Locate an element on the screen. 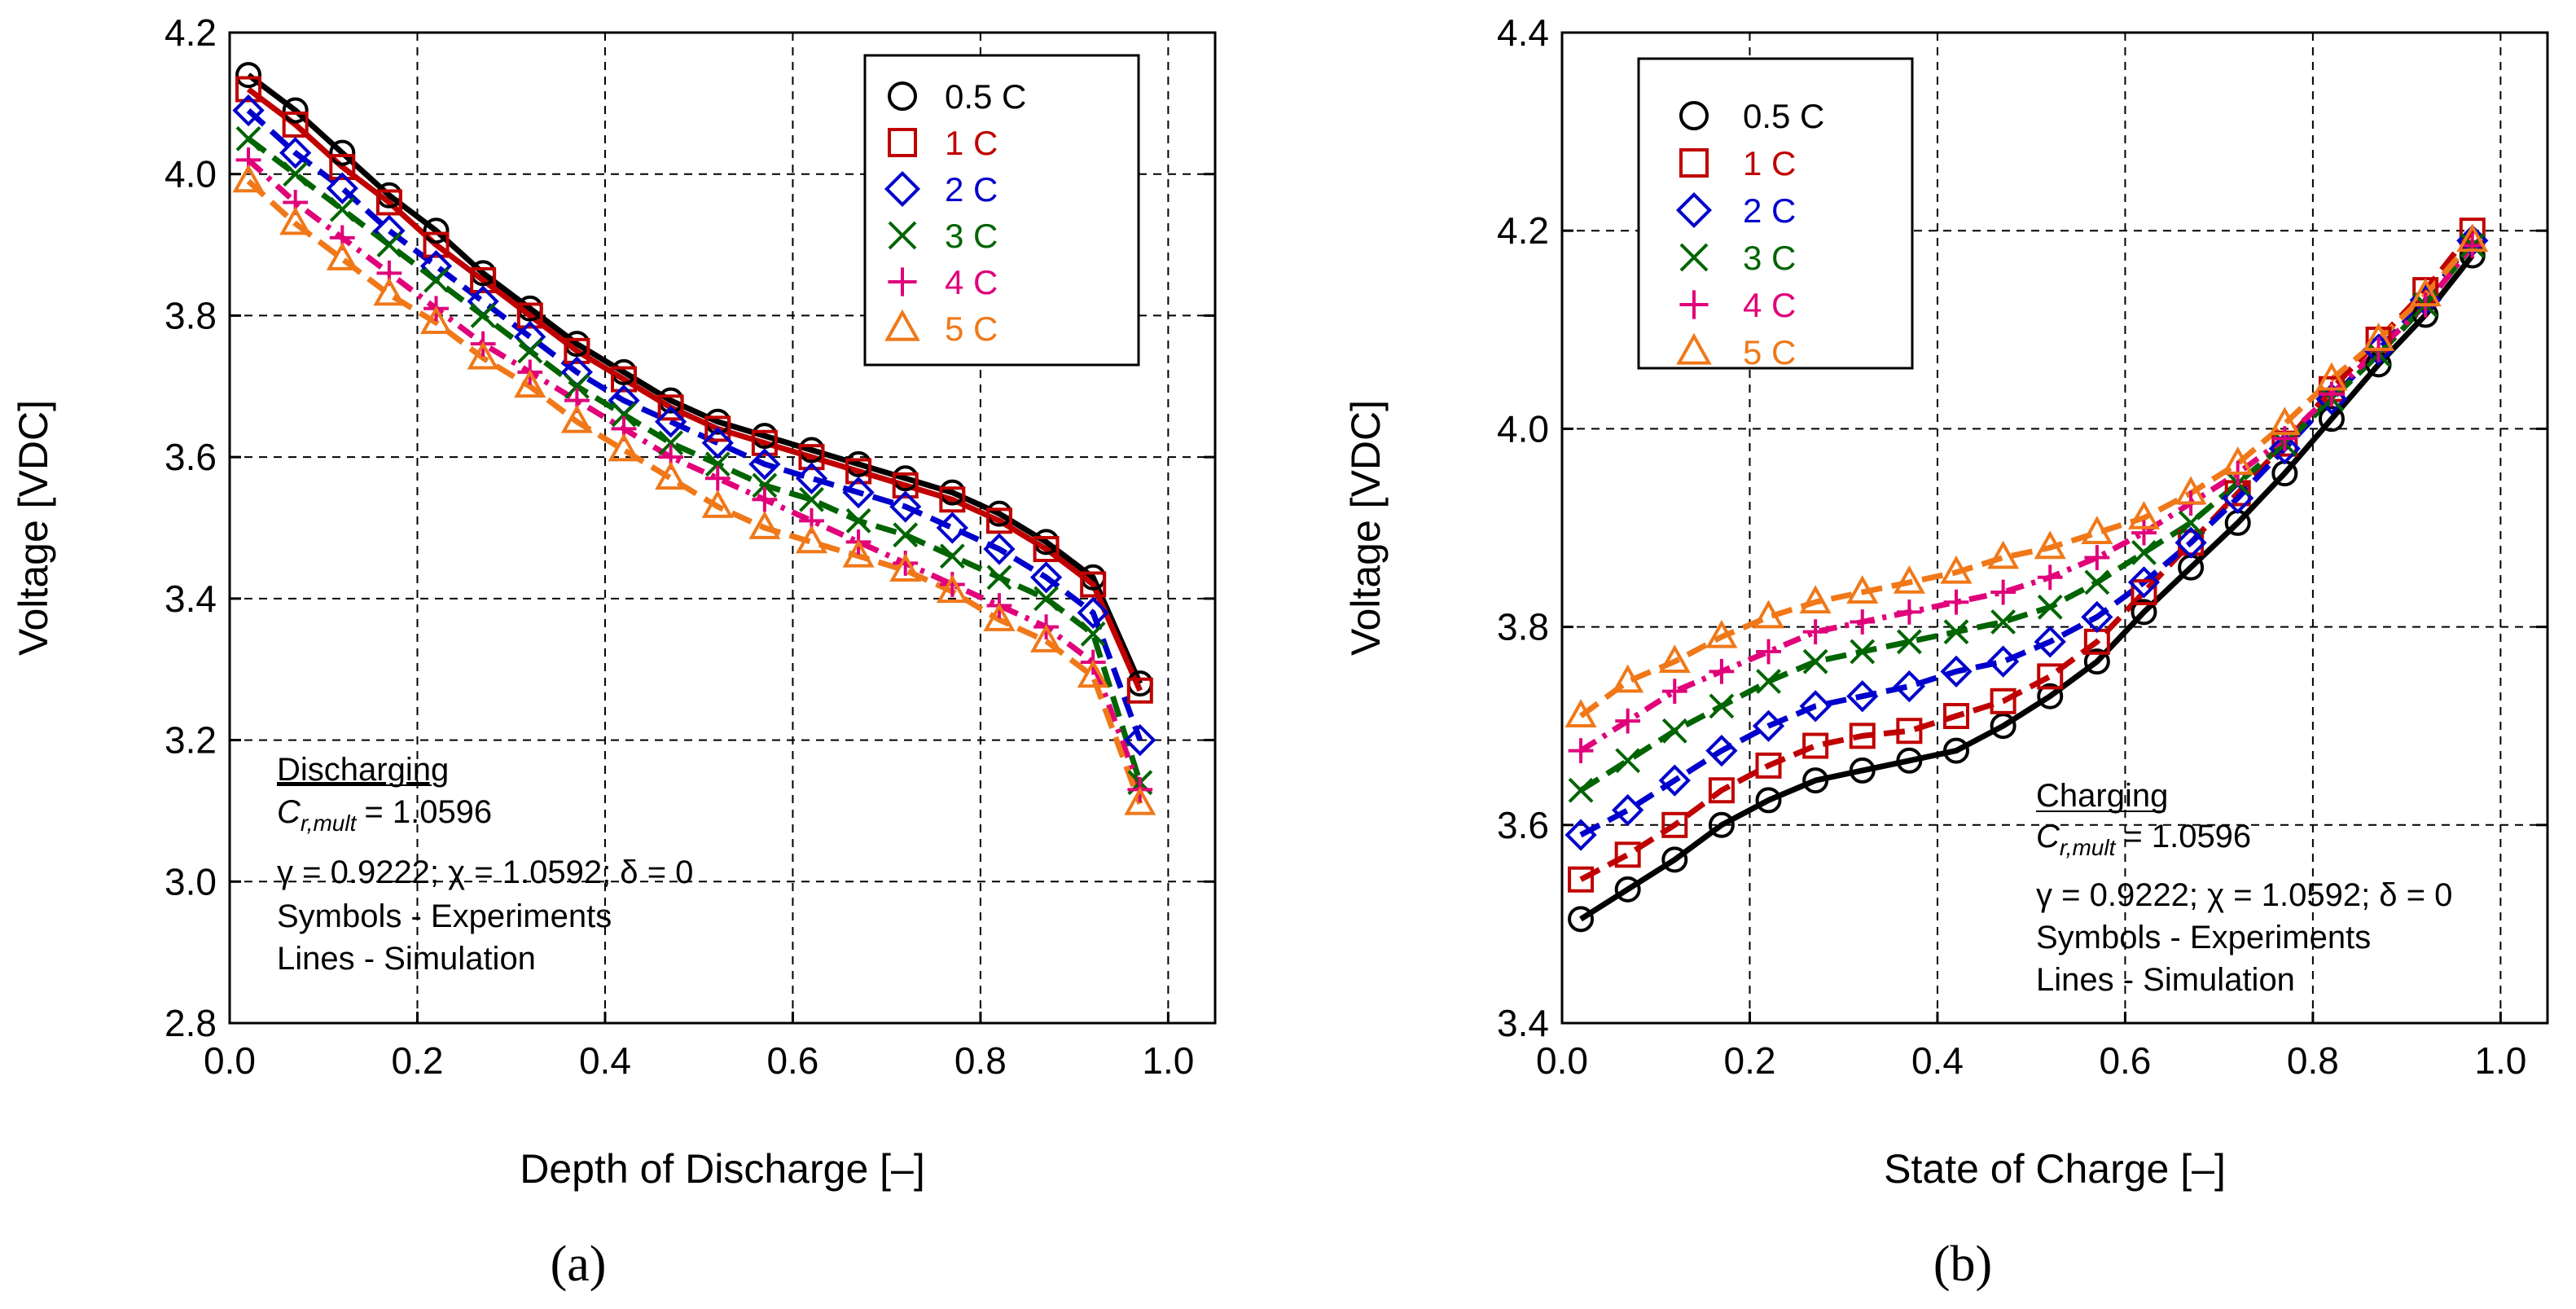 Image resolution: width=2576 pixels, height=1309 pixels. a-legend-label-4: 4 C is located at coordinates (972, 282).